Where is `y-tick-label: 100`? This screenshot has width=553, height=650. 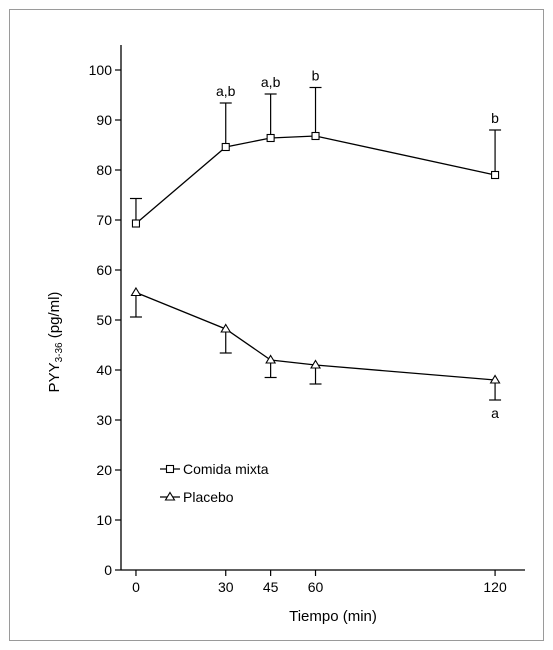 y-tick-label: 100 is located at coordinates (101, 70).